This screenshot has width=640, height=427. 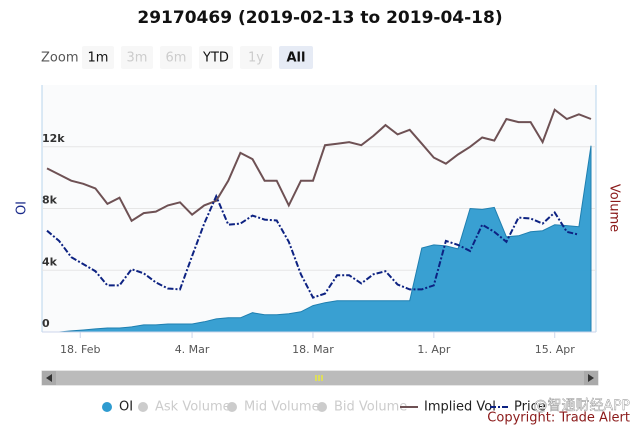 What do you see at coordinates (46, 323) in the screenshot?
I see `y-tick-label: 0` at bounding box center [46, 323].